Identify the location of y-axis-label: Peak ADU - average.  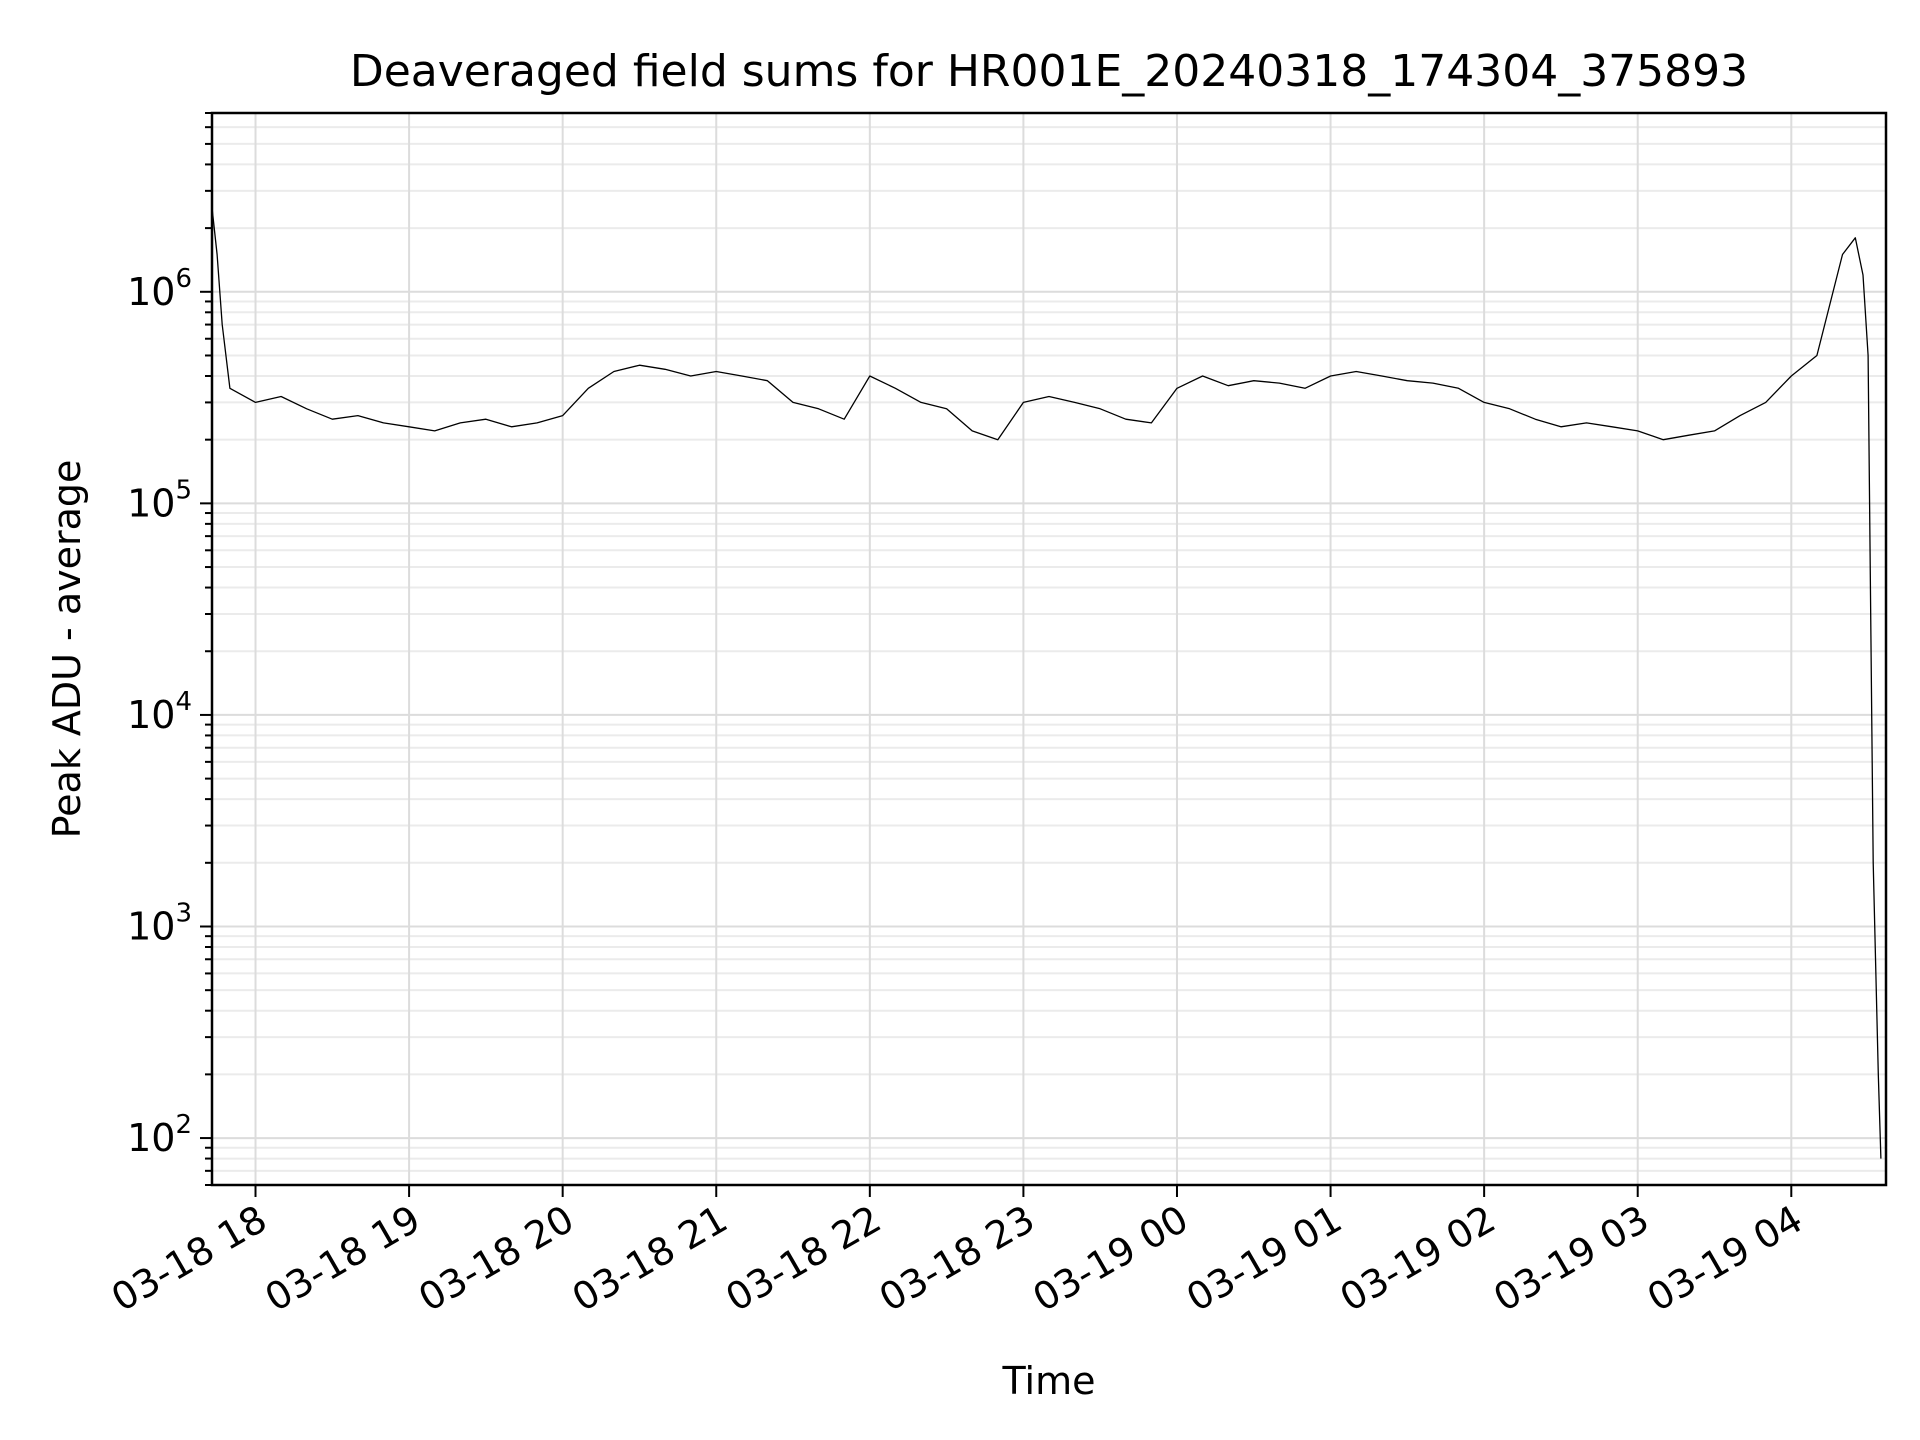
(67, 649).